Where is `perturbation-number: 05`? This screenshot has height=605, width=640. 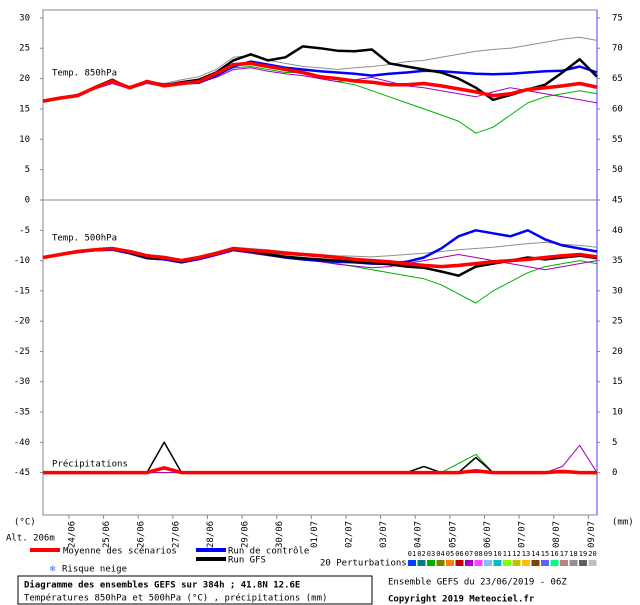 perturbation-number: 05 is located at coordinates (450, 554).